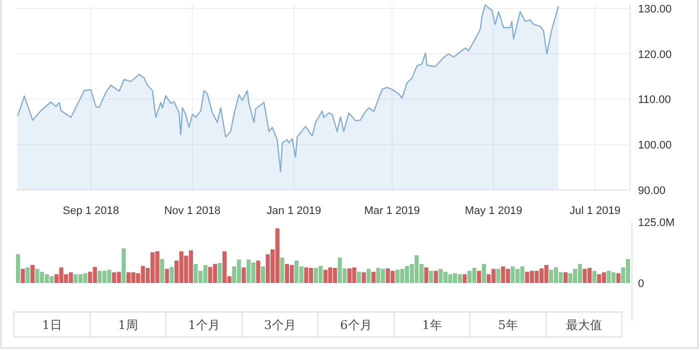 The image size is (700, 350). Describe the element at coordinates (595, 211) in the screenshot. I see `x-tick-label: Jul 1 2019` at that location.